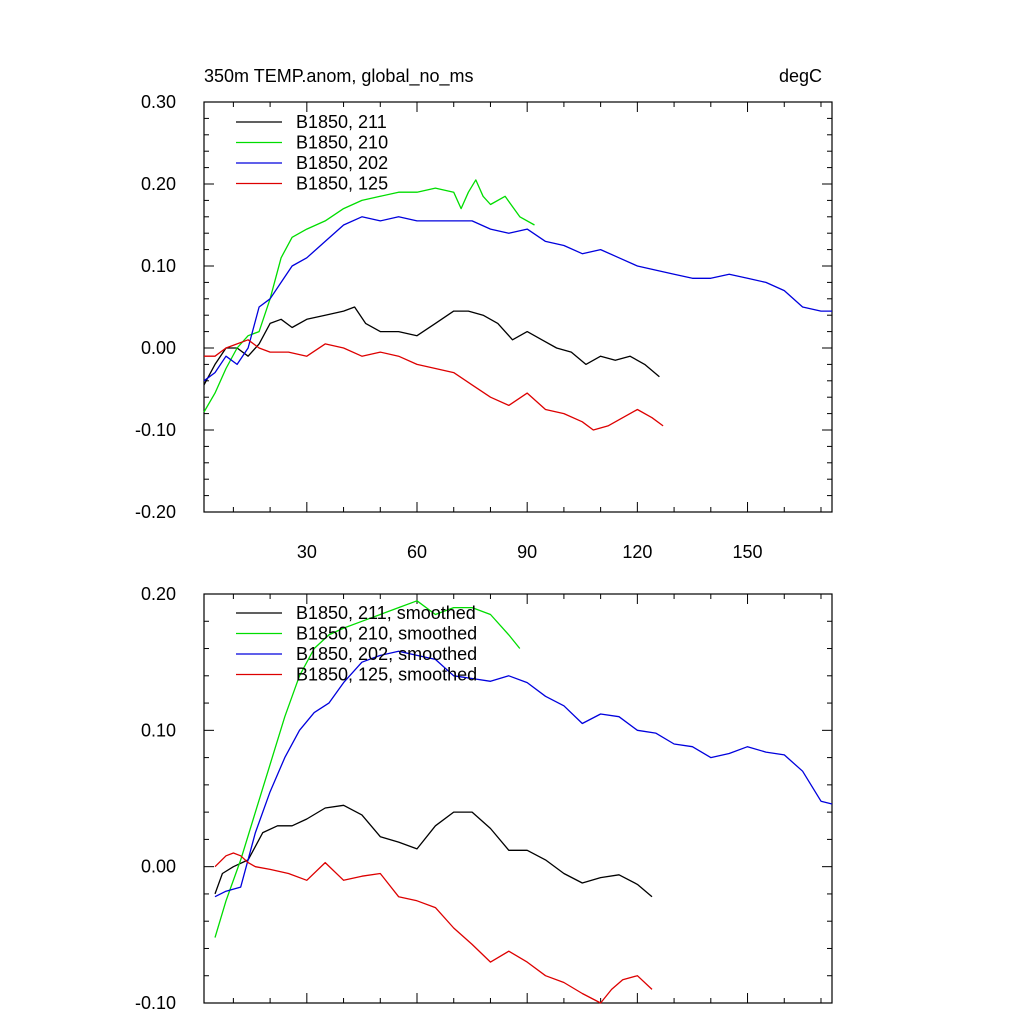 This screenshot has width=1024, height=1024. What do you see at coordinates (342, 163) in the screenshot?
I see `legend-label: B1850, 202` at bounding box center [342, 163].